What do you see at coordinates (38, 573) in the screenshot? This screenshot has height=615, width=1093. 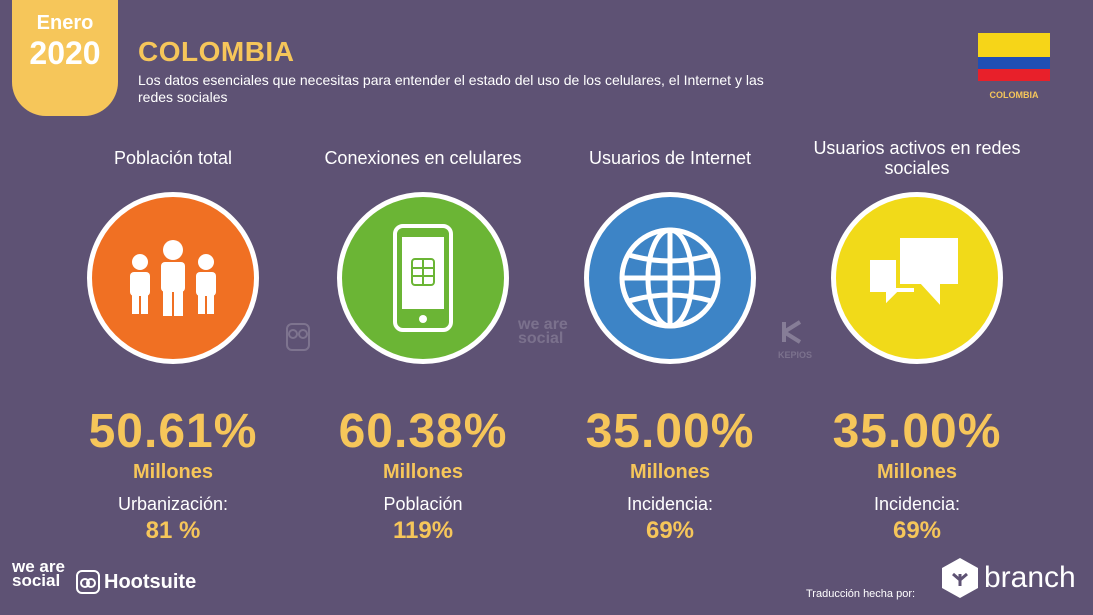 I see `we-are-social-logo: we are social` at bounding box center [38, 573].